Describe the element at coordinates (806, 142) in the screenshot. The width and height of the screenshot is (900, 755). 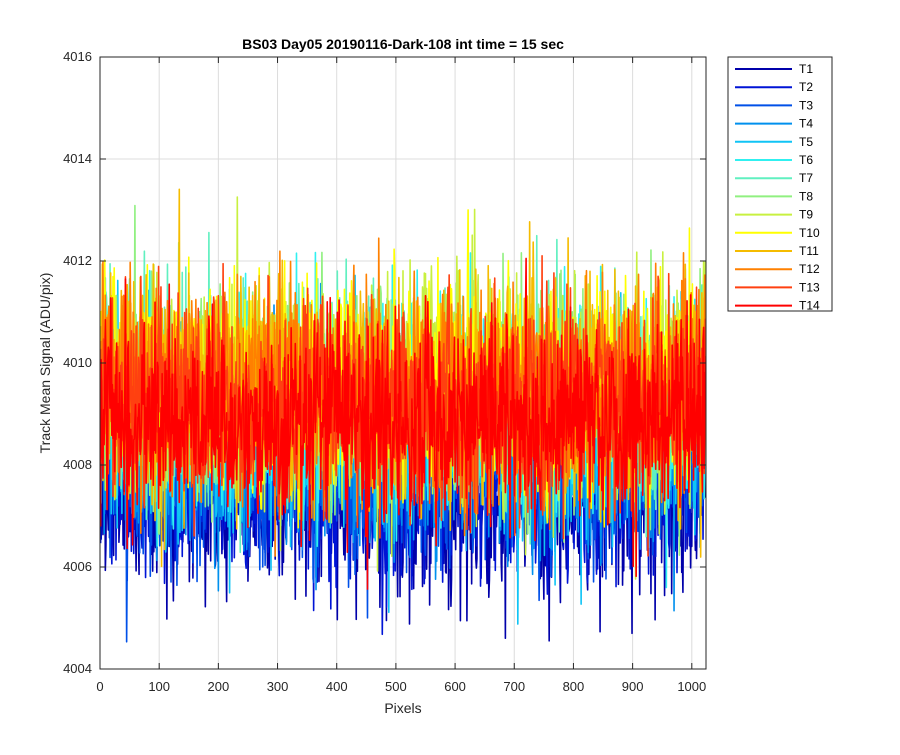
I see `legend-label: T5` at that location.